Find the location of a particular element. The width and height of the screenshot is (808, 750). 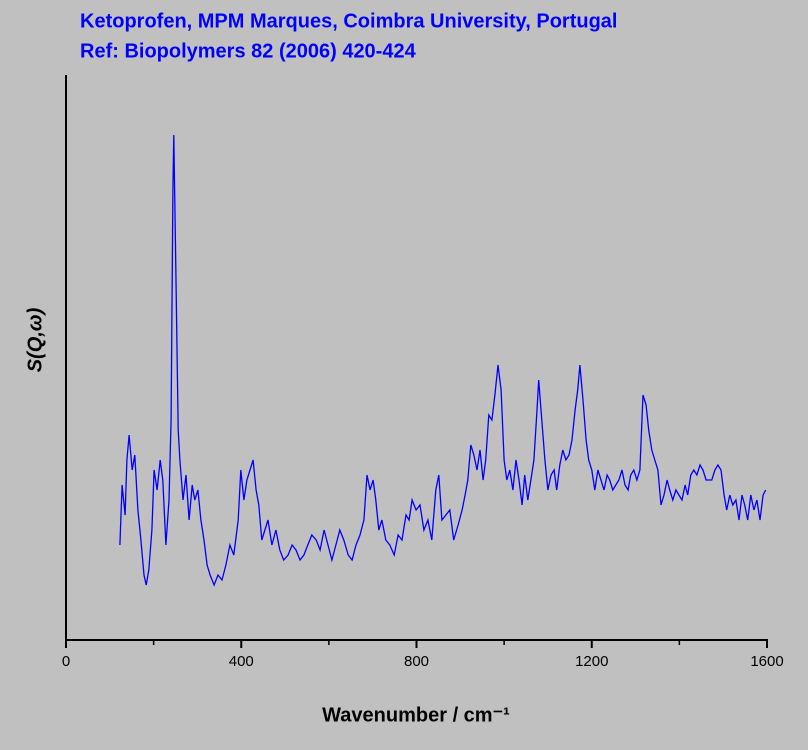

x-tick-label: 800 is located at coordinates (416, 661).